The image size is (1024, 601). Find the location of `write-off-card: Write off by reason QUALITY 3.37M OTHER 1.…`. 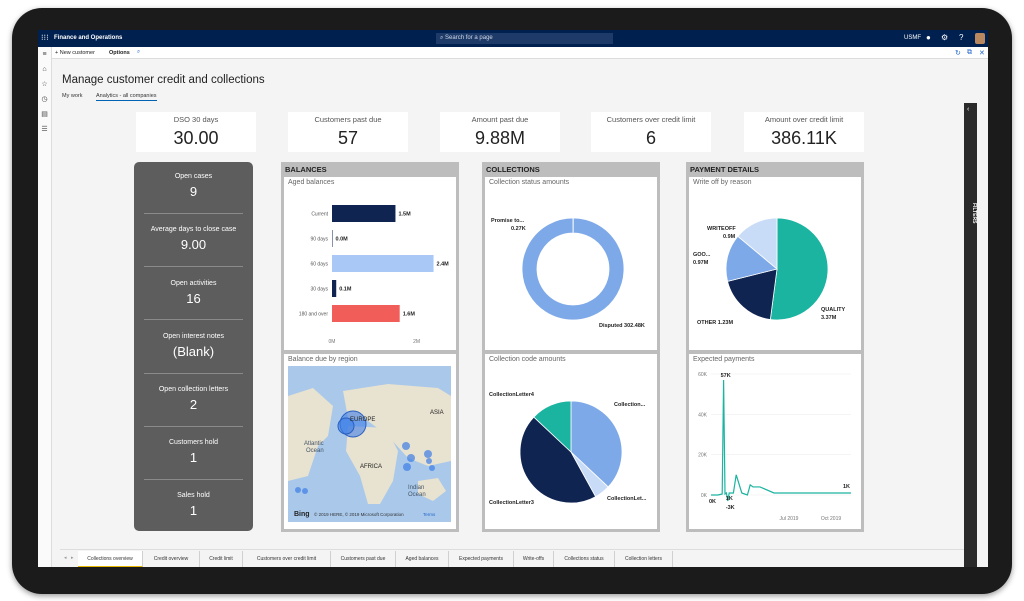

write-off-card: Write off by reason QUALITY 3.37M OTHER 1.… is located at coordinates (775, 263).